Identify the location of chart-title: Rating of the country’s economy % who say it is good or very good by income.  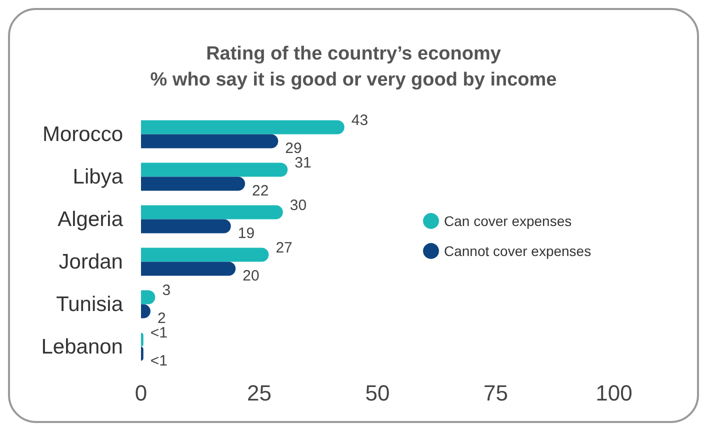
(353, 67).